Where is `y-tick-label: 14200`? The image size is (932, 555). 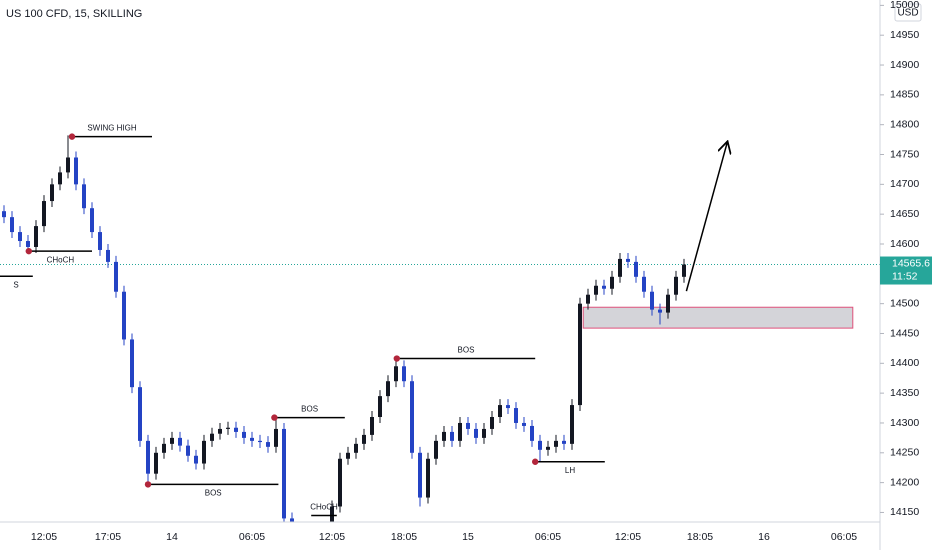 y-tick-label: 14200 is located at coordinates (904, 482).